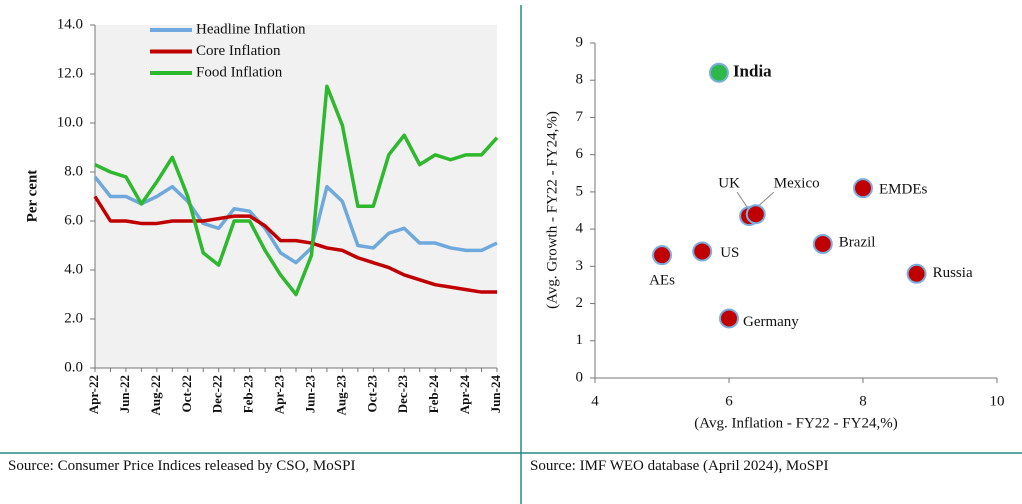 The image size is (1022, 504). What do you see at coordinates (340, 395) in the screenshot?
I see `x-tick-label: Aug-23` at bounding box center [340, 395].